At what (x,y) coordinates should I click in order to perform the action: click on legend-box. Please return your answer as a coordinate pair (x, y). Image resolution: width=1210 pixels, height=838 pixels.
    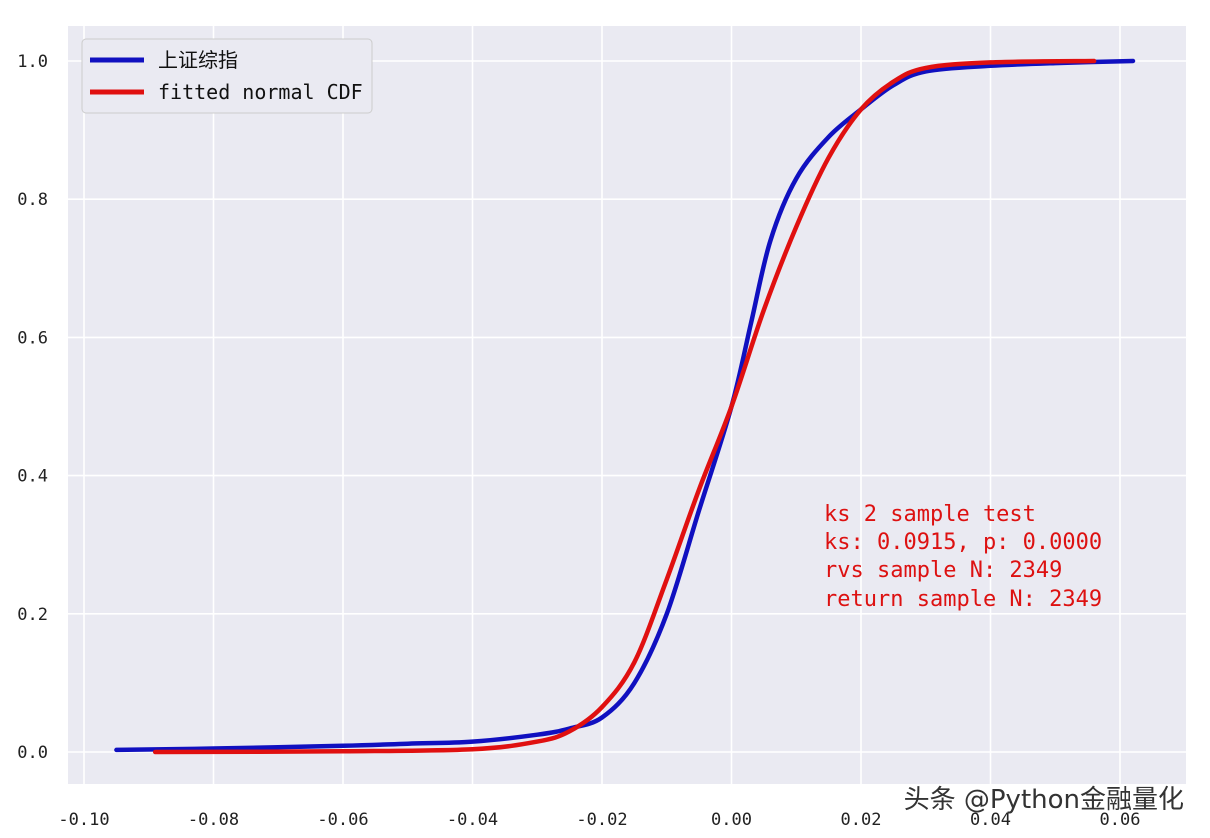
    Looking at the image, I should click on (227, 76).